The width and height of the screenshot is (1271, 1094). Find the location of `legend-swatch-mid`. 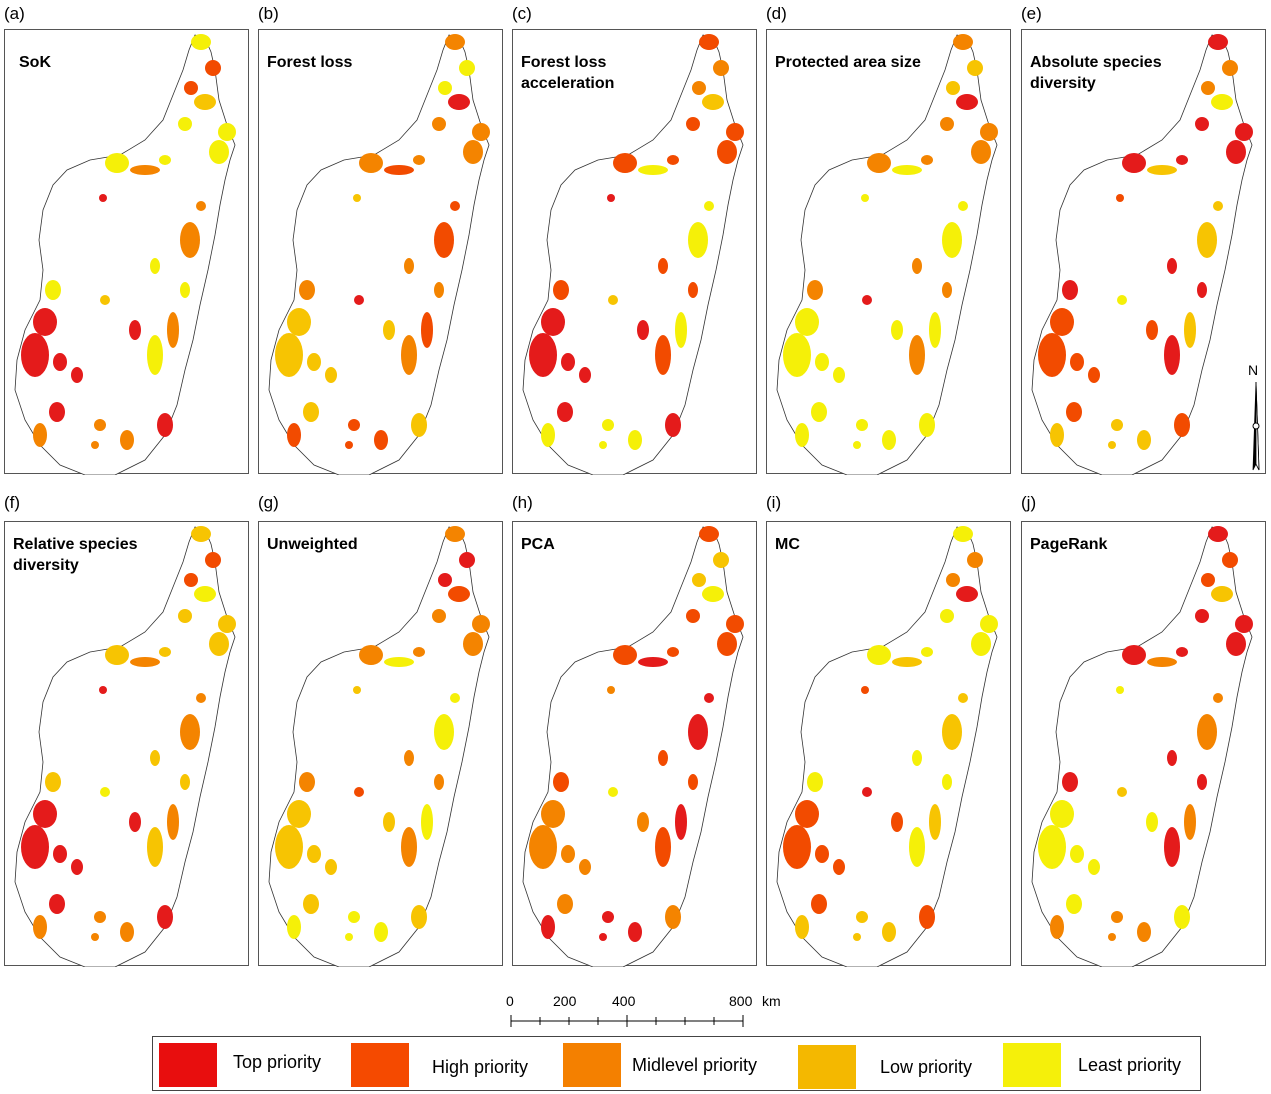

legend-swatch-mid is located at coordinates (592, 1065).